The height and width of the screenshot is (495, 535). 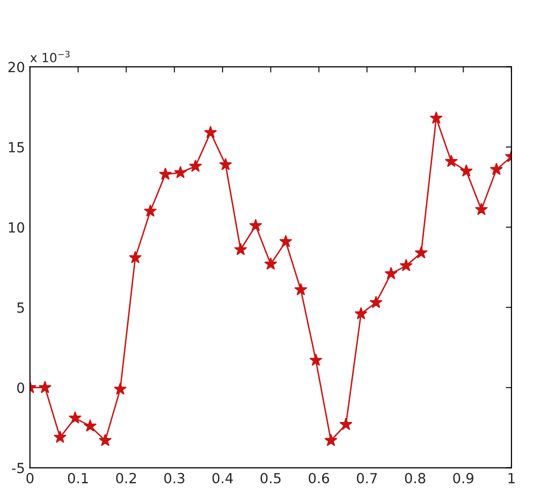 What do you see at coordinates (366, 478) in the screenshot?
I see `x-tick-label: 0.7` at bounding box center [366, 478].